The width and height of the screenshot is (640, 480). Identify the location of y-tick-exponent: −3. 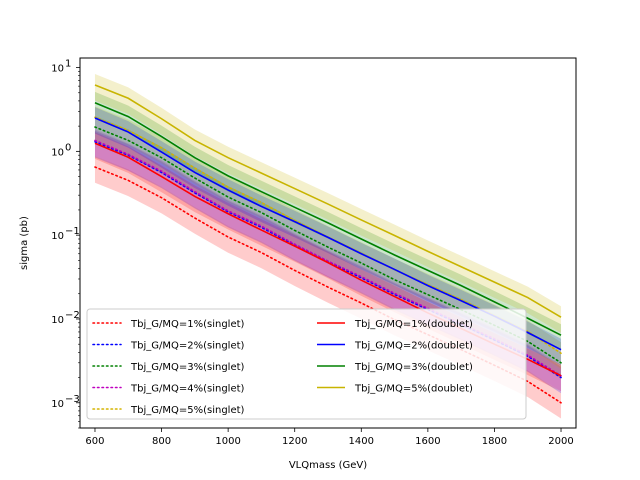
(72, 399).